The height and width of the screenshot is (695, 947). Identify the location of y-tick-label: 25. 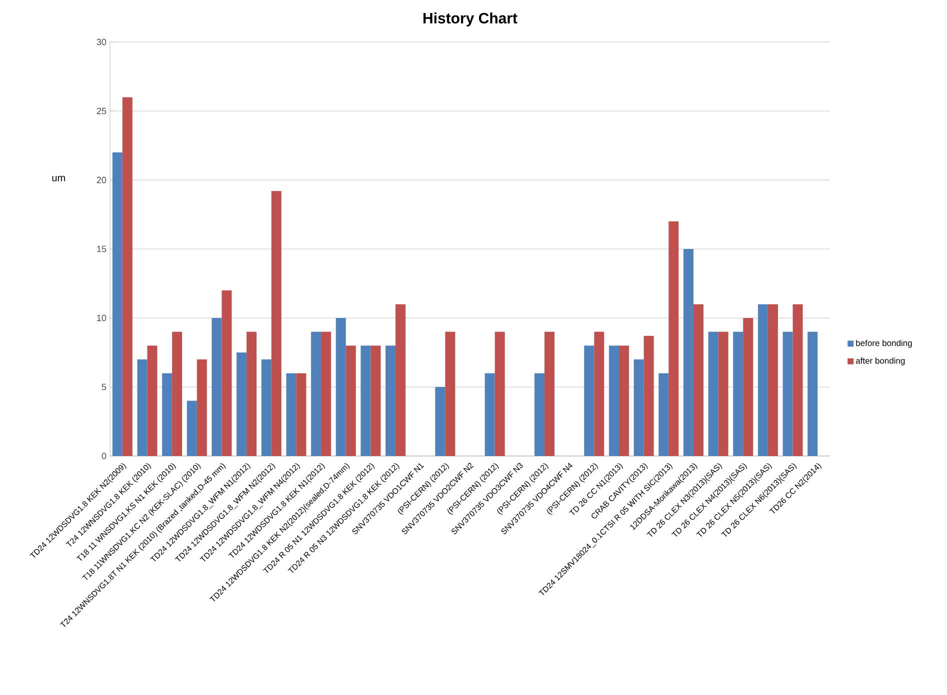
(101, 111).